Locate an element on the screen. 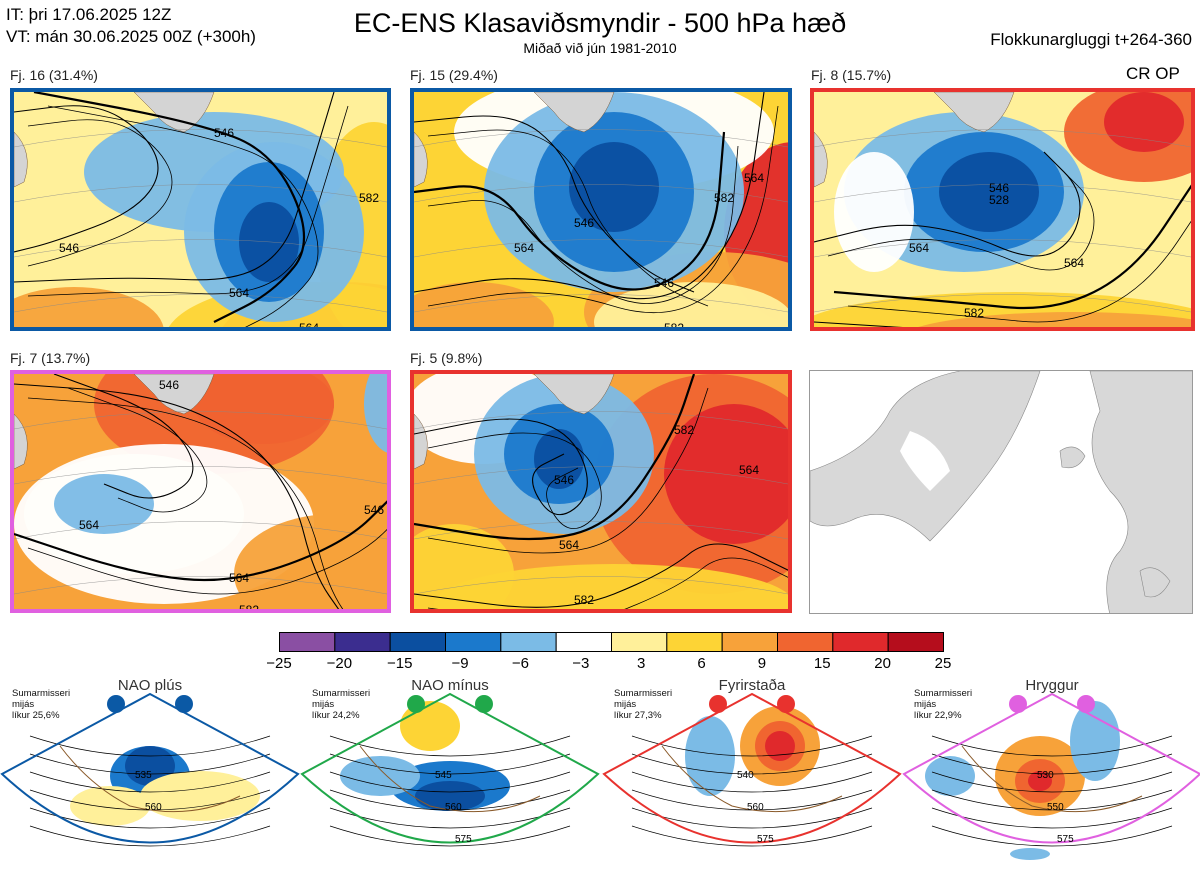 The image size is (1200, 871). regime-contour-label: 545 is located at coordinates (443, 775).